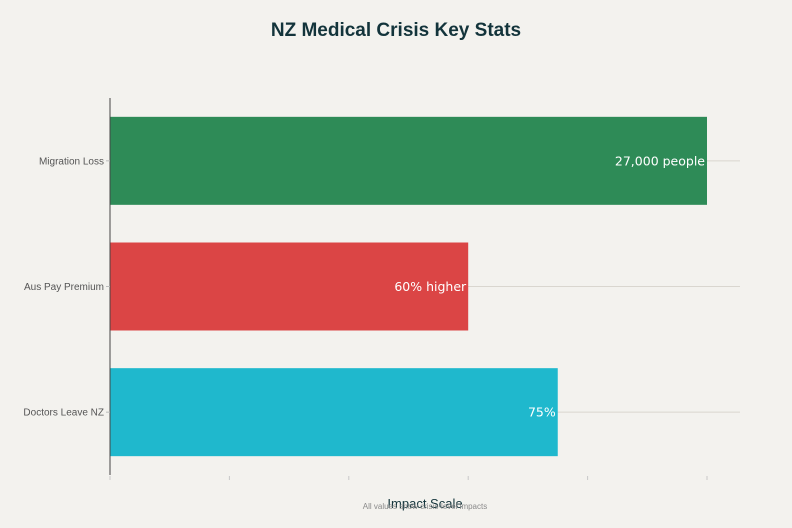 This screenshot has width=792, height=528. I want to click on chart-title: NZ Medical Crisis Key Stats, so click(396, 30).